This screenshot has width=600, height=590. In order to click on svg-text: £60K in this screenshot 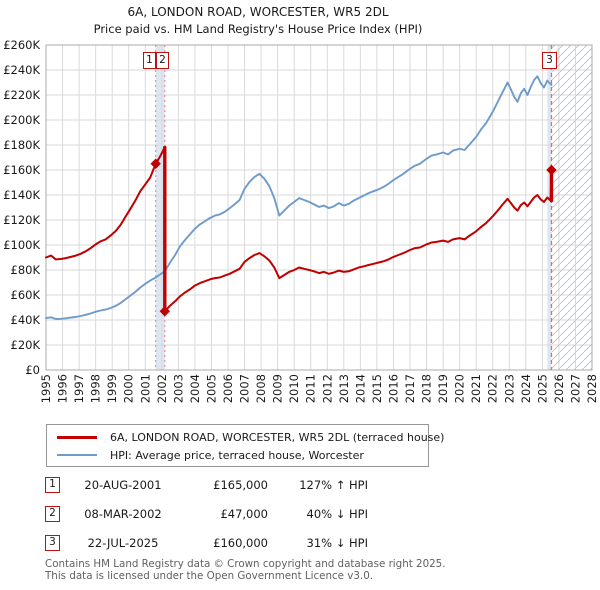, I will do `click(26, 295)`.